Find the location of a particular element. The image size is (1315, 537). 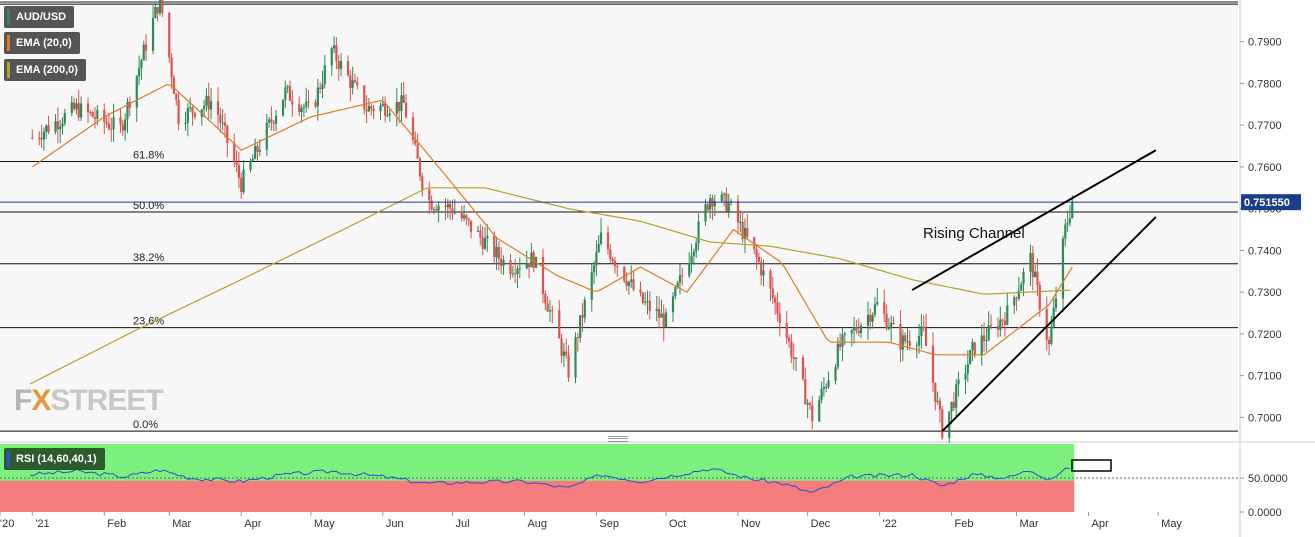

legend-ema20: EMA (20,0) is located at coordinates (42, 43).